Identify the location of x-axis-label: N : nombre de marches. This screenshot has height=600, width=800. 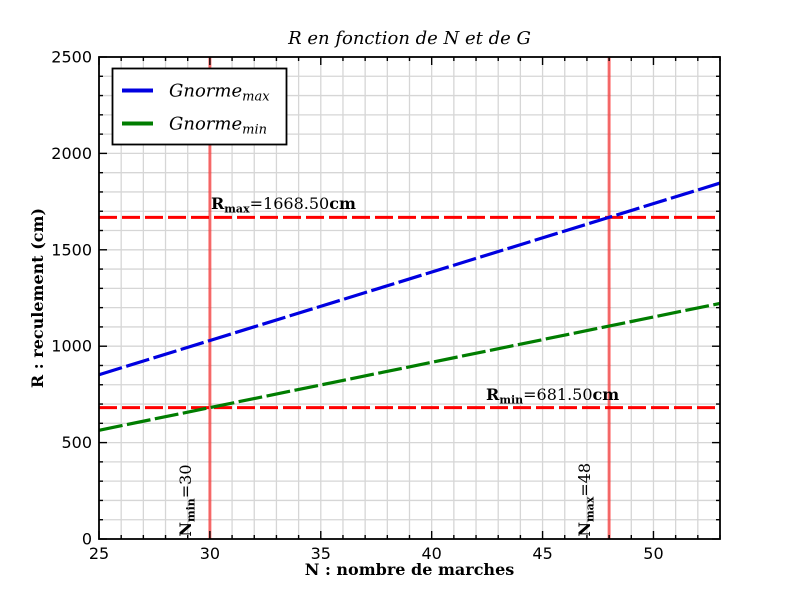
(409, 569).